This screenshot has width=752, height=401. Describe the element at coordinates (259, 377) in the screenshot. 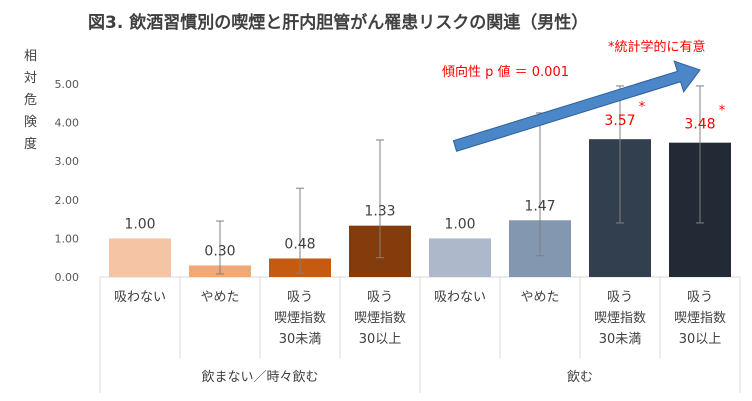

I see `group-label: 飲まない／時々飲む` at that location.